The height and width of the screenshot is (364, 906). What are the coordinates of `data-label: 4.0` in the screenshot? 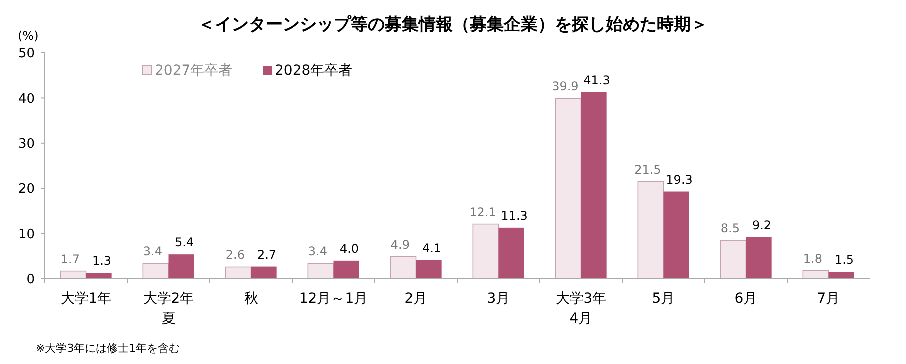 It's located at (350, 249).